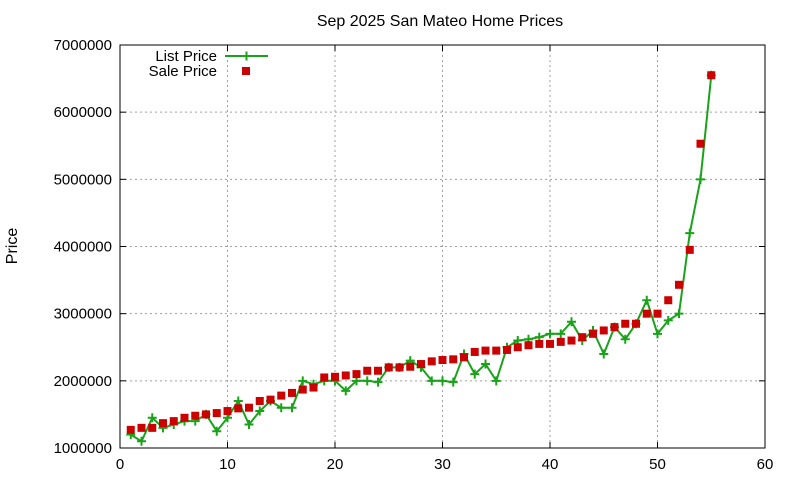  Describe the element at coordinates (440, 21) in the screenshot. I see `chart-title: Sep 2025 San Mateo Home Prices` at that location.